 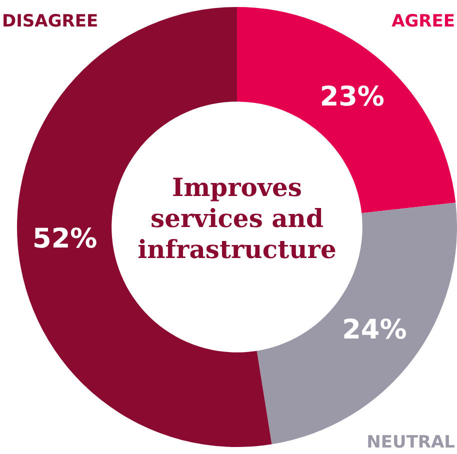 What do you see at coordinates (352, 96) in the screenshot?
I see `data-label: 23%` at bounding box center [352, 96].